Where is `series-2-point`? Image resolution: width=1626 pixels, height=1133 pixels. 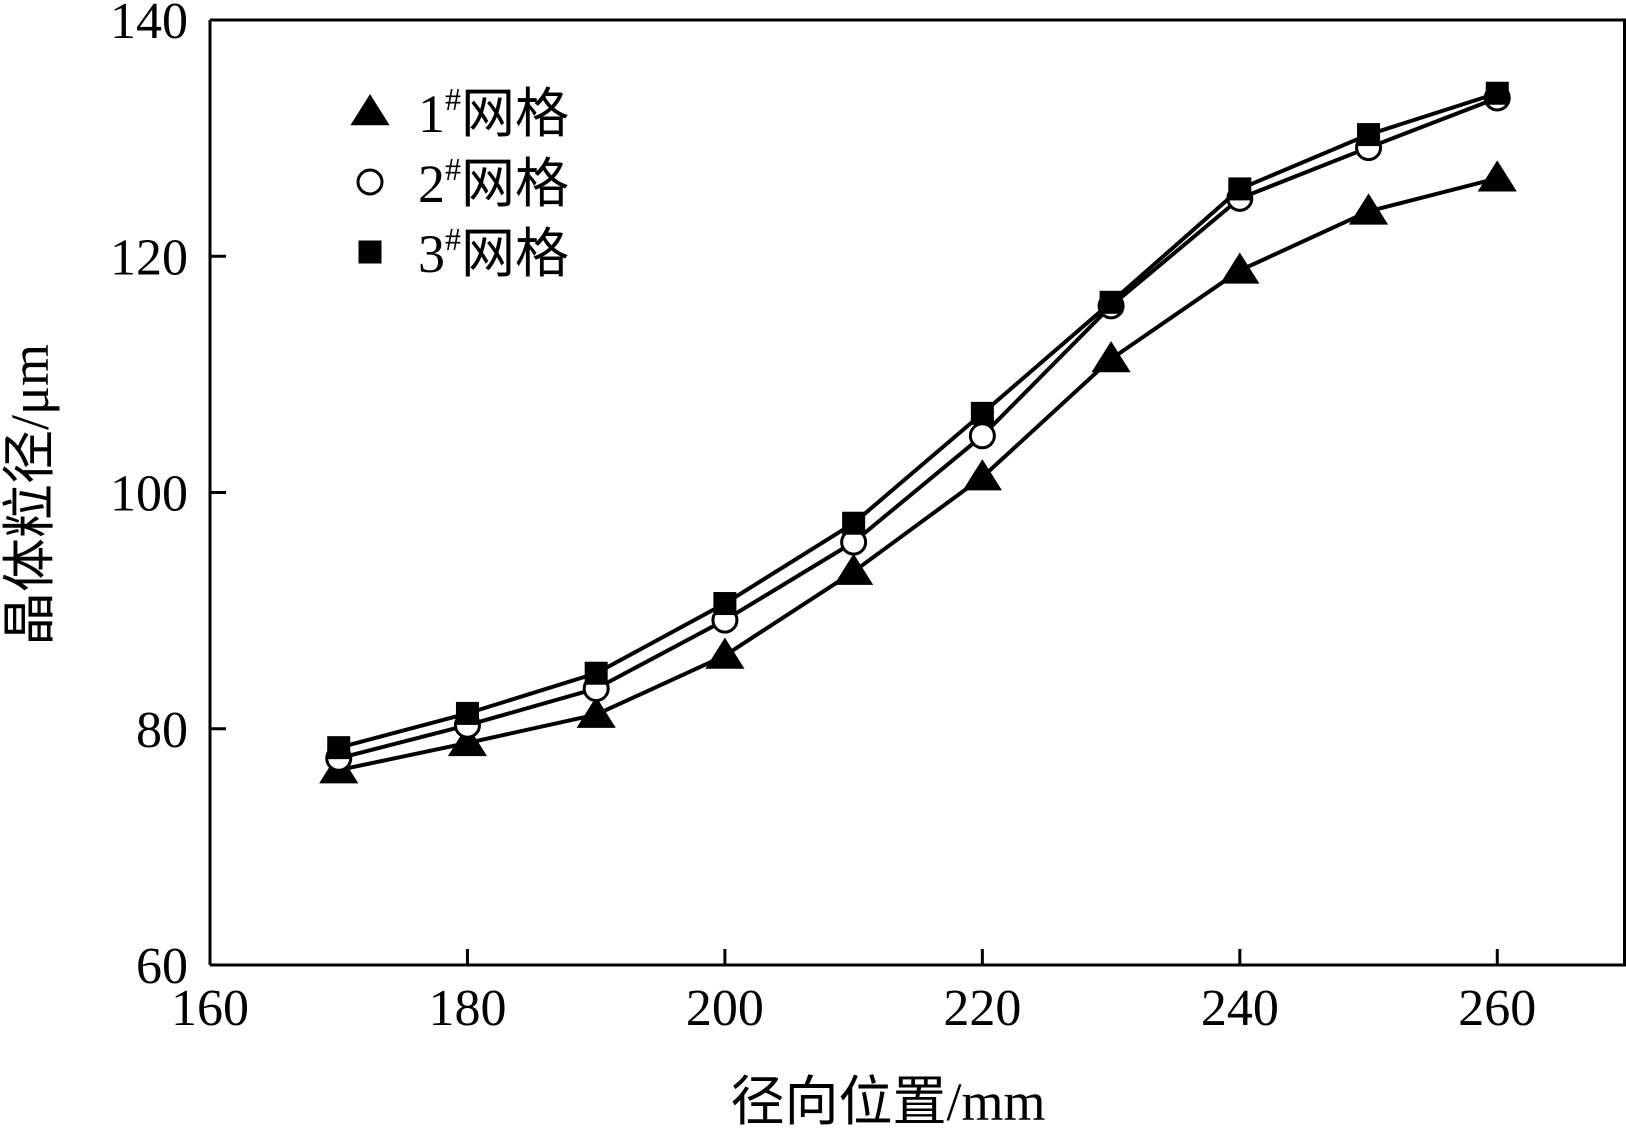
series-2-point is located at coordinates (982, 436).